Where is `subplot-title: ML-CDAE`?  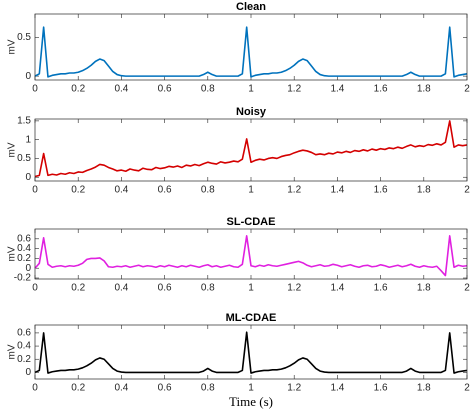
subplot-title: ML-CDAE is located at coordinates (251, 318).